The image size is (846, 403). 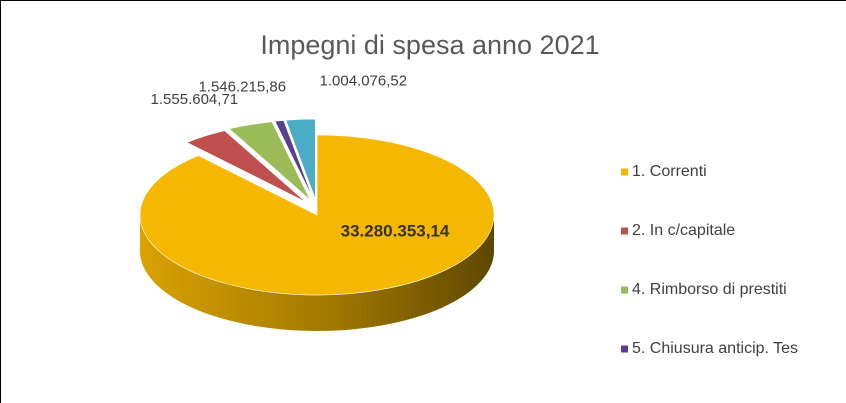 What do you see at coordinates (395, 230) in the screenshot?
I see `data-label: 33.280.353,14` at bounding box center [395, 230].